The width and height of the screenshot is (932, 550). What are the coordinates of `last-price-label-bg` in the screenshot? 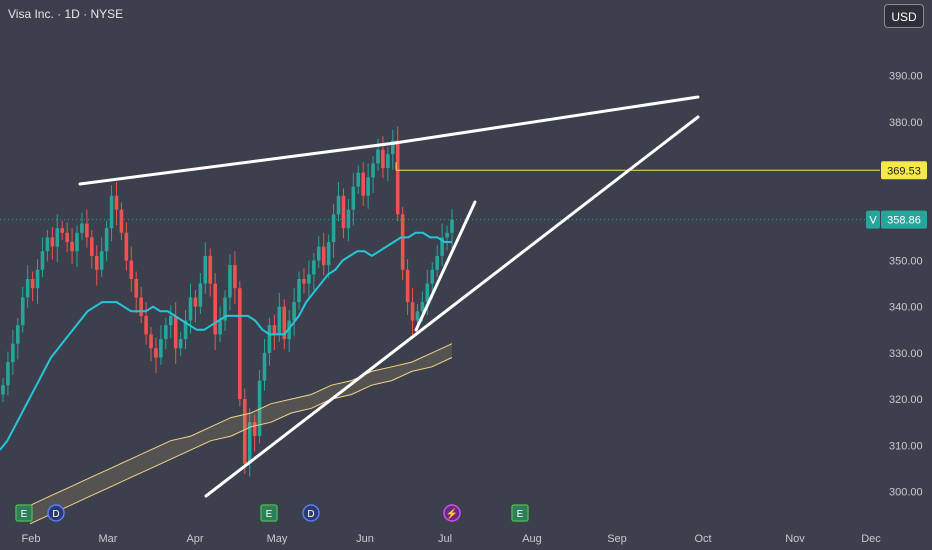 It's located at (904, 219).